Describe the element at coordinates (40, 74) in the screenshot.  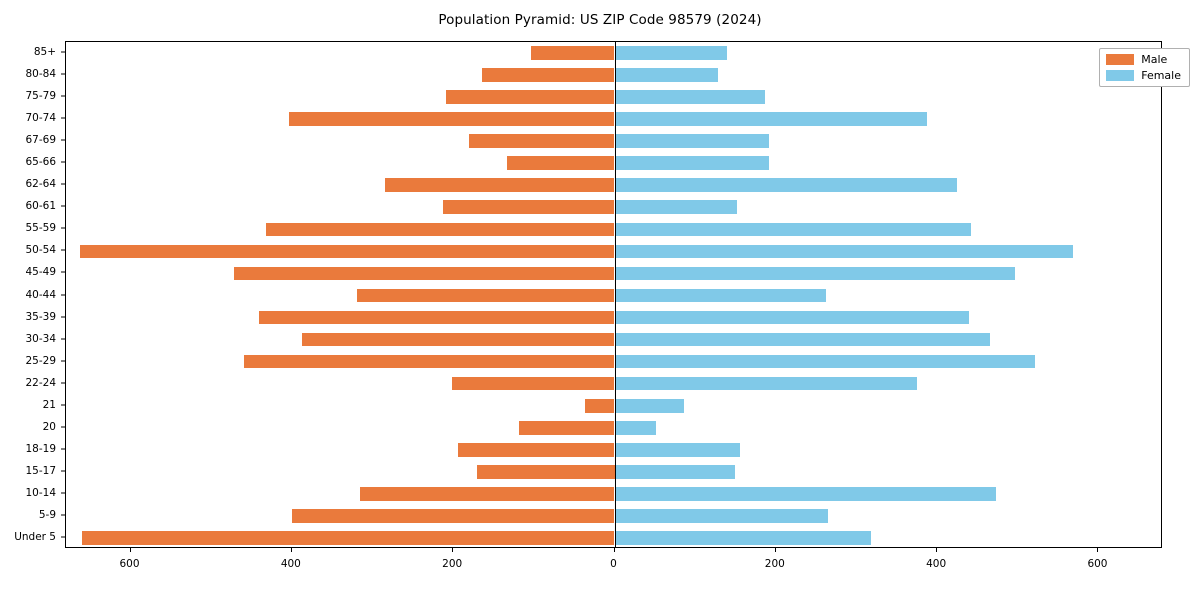
I see `y-tick-label: 80-84` at that location.